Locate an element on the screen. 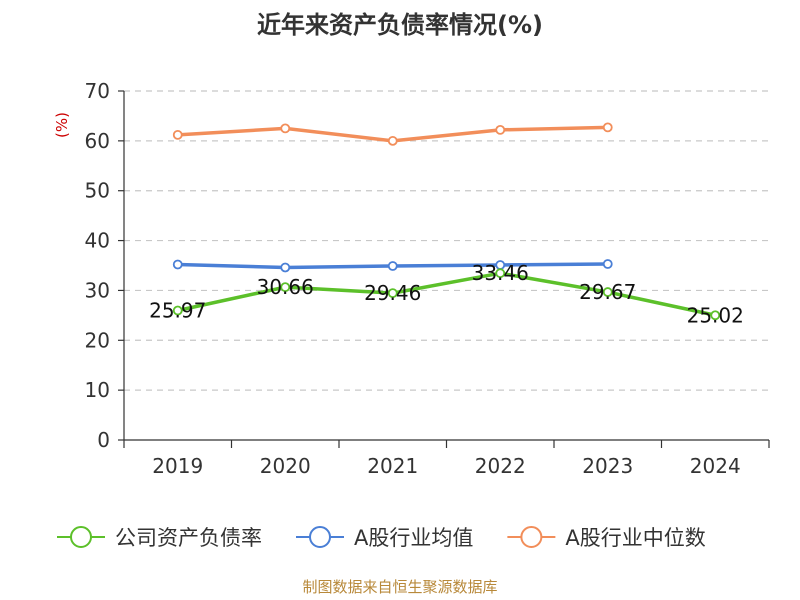  y-tick-label: 70 is located at coordinates (97, 91).